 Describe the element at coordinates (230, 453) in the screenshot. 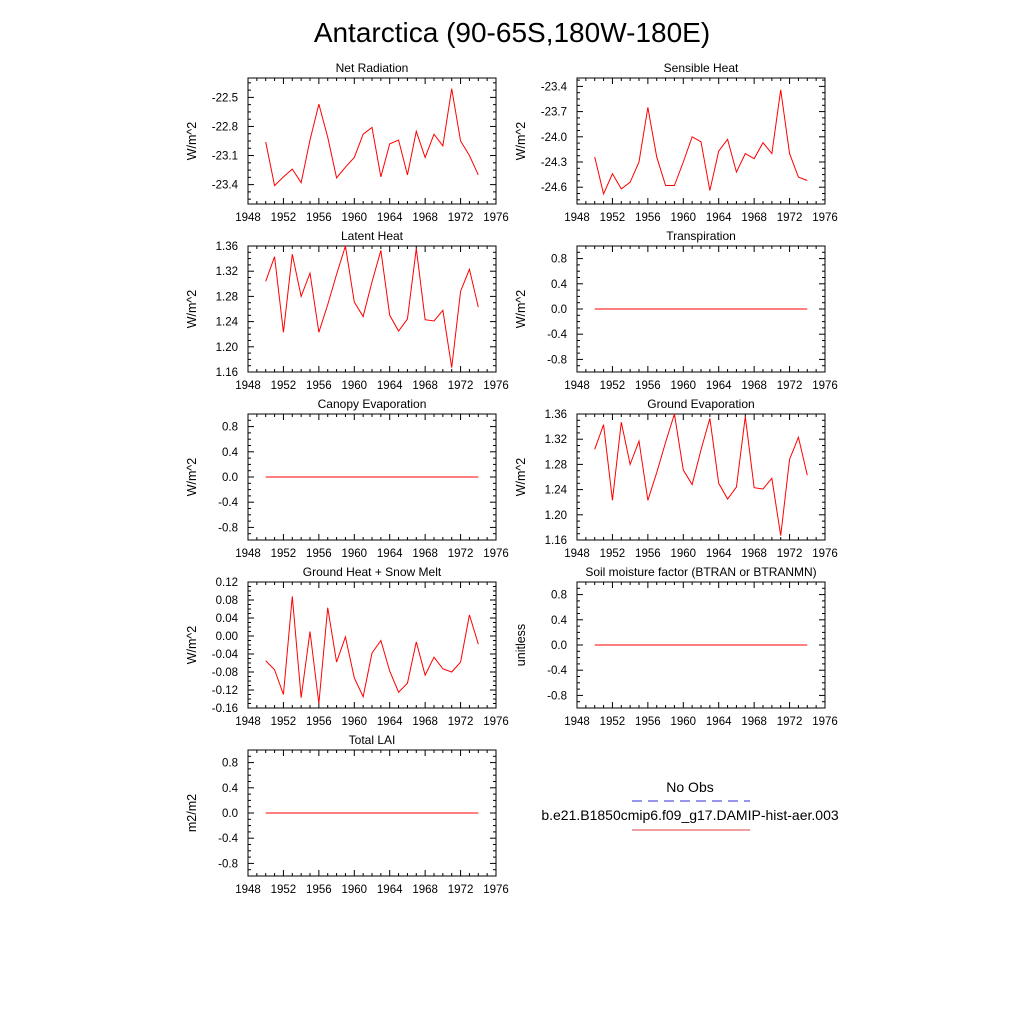

I see `y-tick-label: 0.4` at that location.